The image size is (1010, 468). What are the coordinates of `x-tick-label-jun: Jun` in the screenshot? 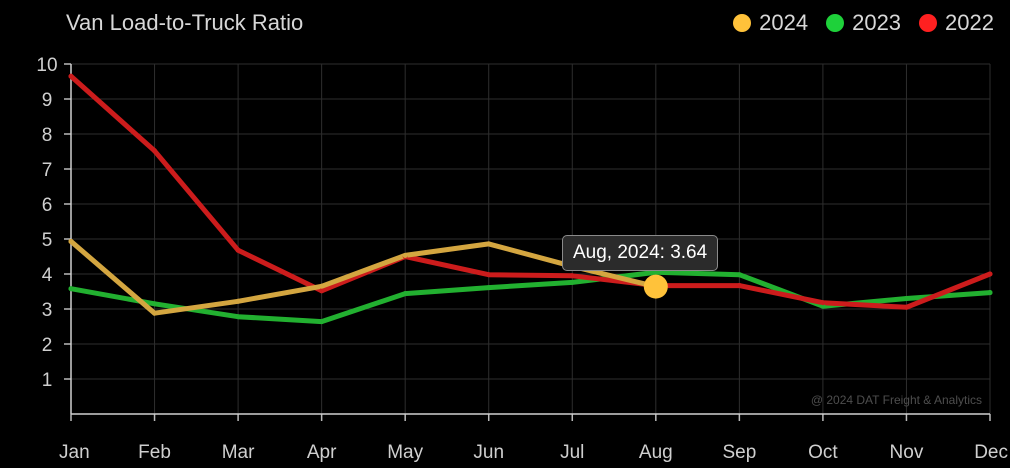 It's located at (488, 452).